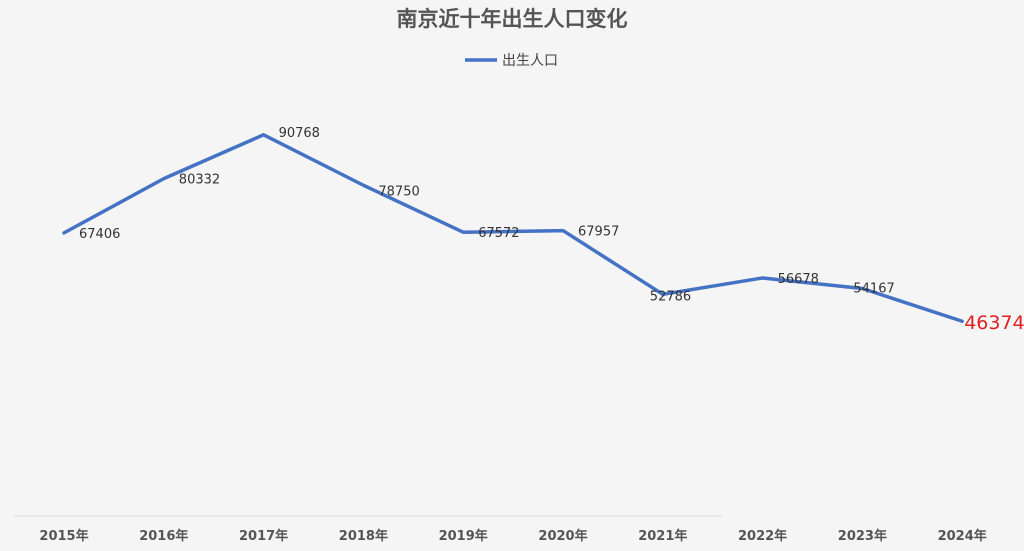 The image size is (1024, 551). What do you see at coordinates (498, 233) in the screenshot?
I see `data-label-4: 67572` at bounding box center [498, 233].